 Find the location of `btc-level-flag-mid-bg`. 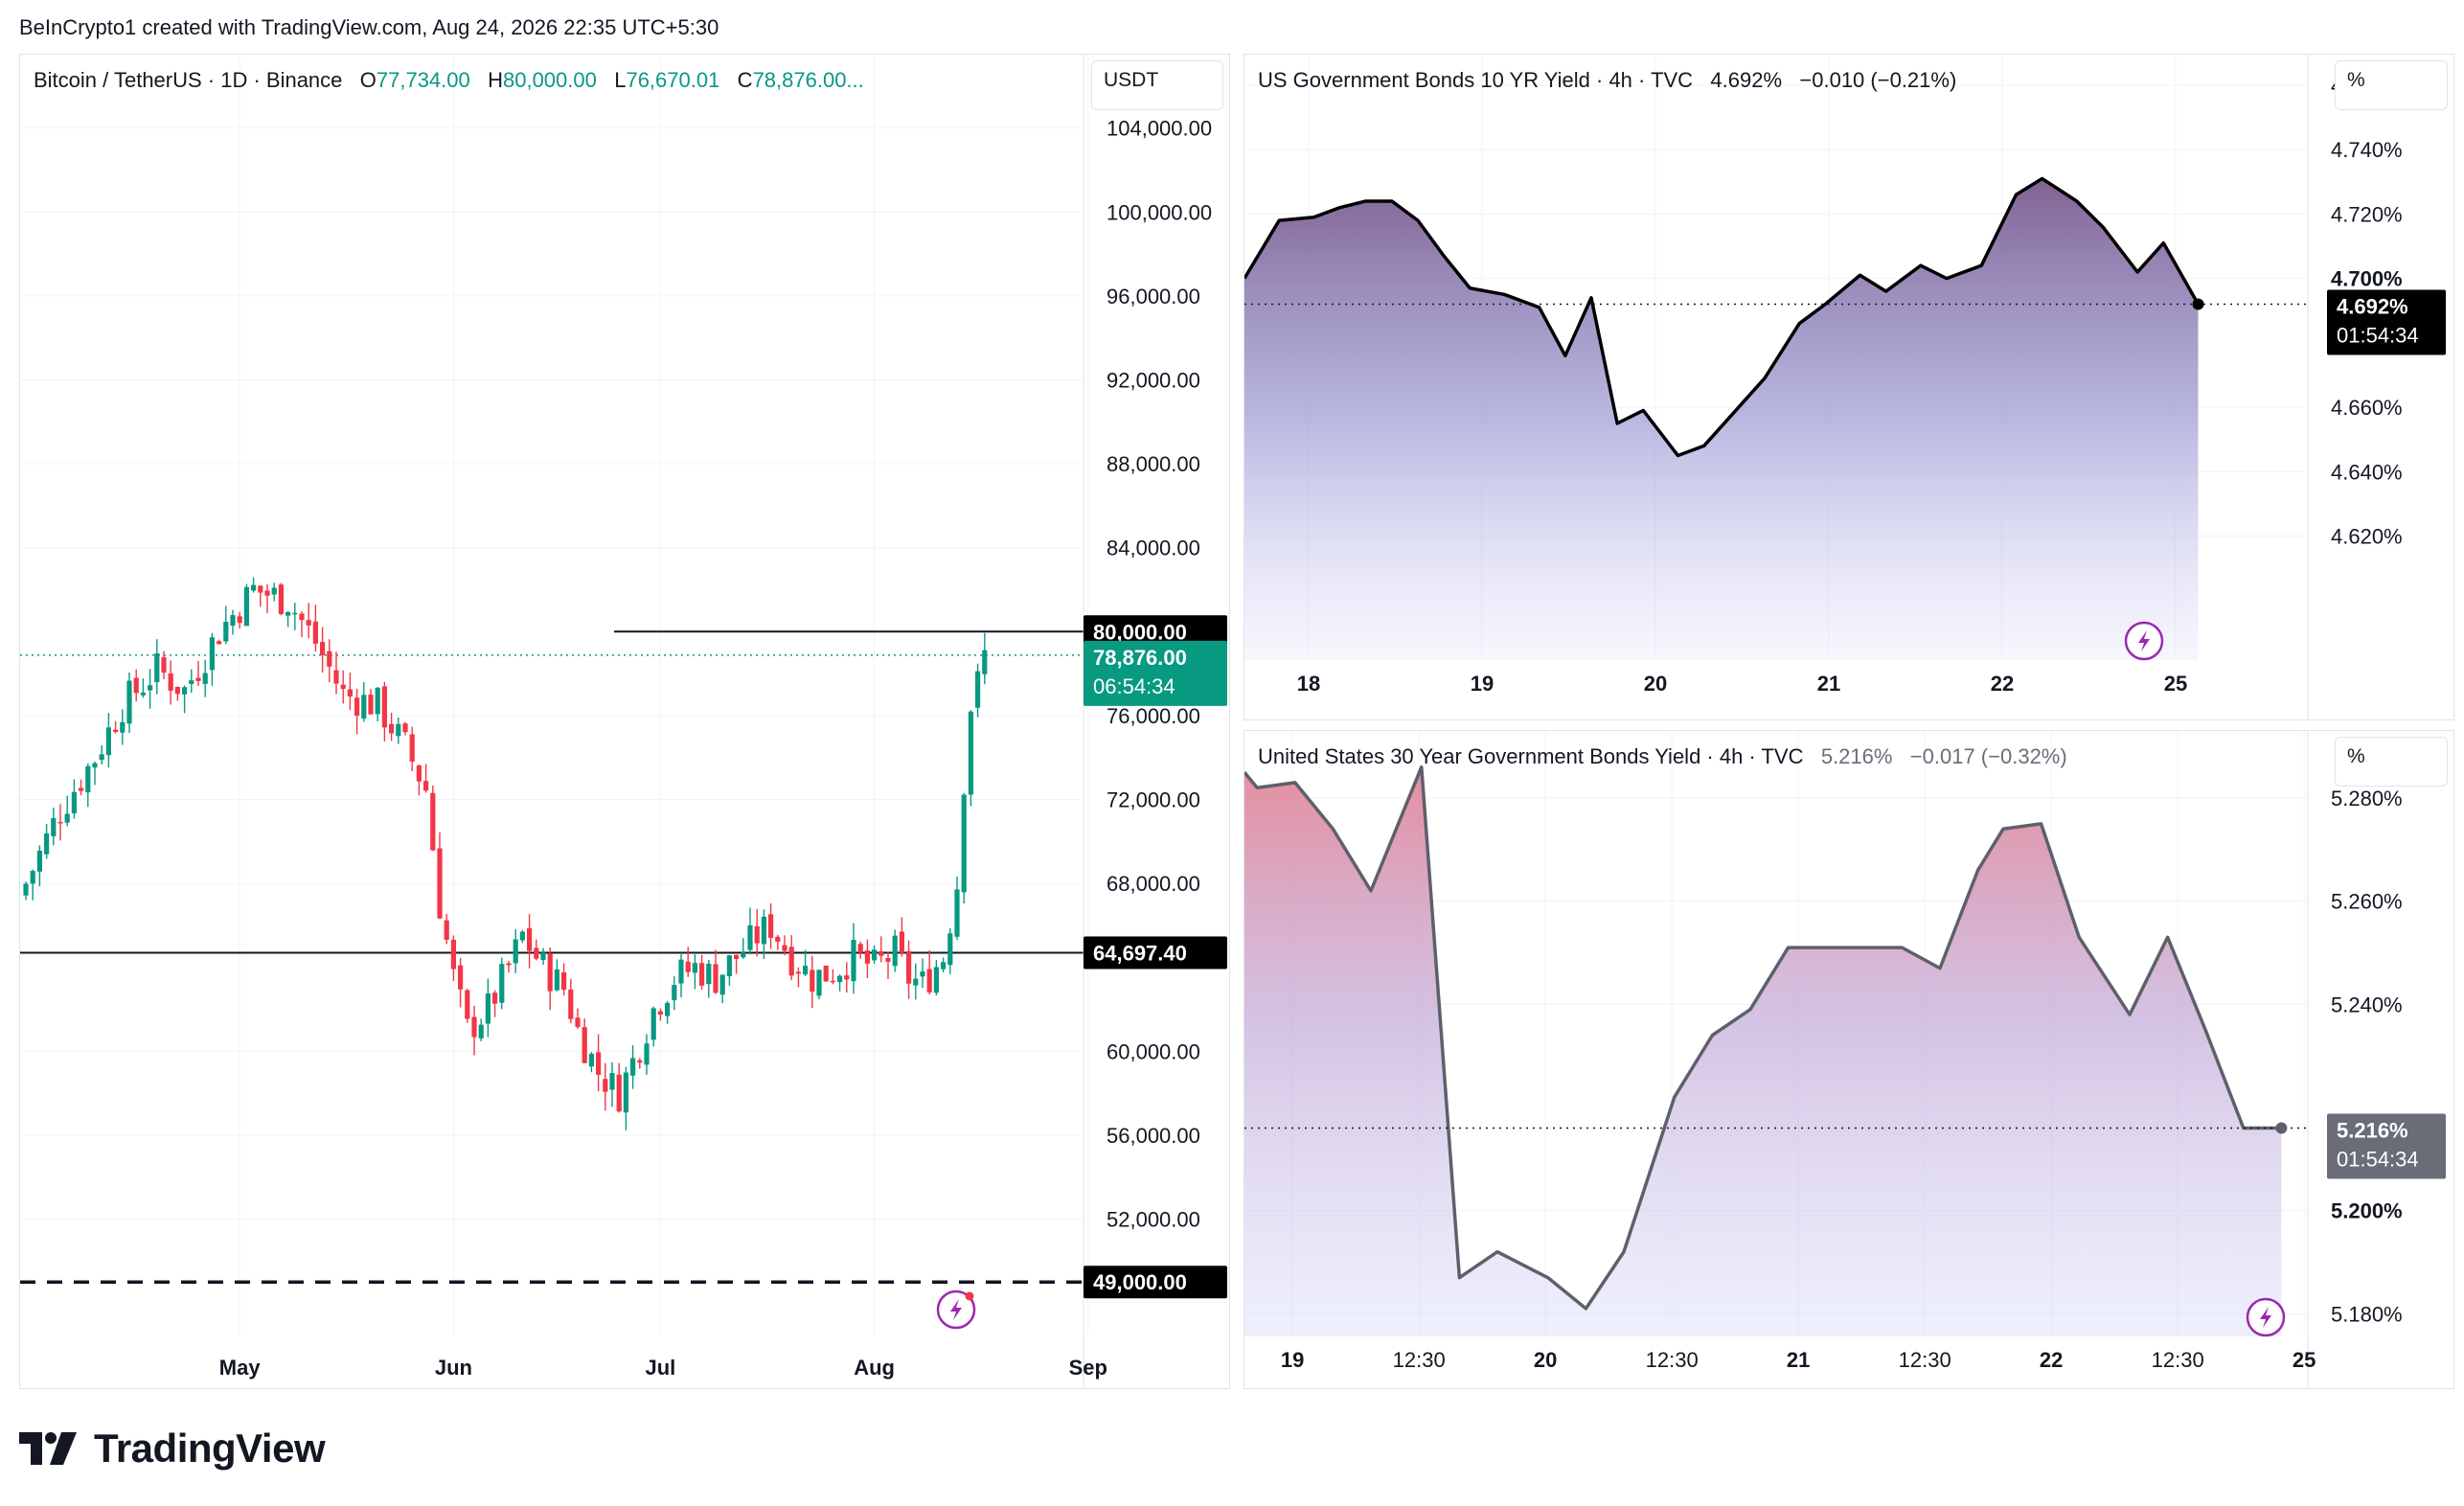

btc-level-flag-mid-bg is located at coordinates (1155, 953).